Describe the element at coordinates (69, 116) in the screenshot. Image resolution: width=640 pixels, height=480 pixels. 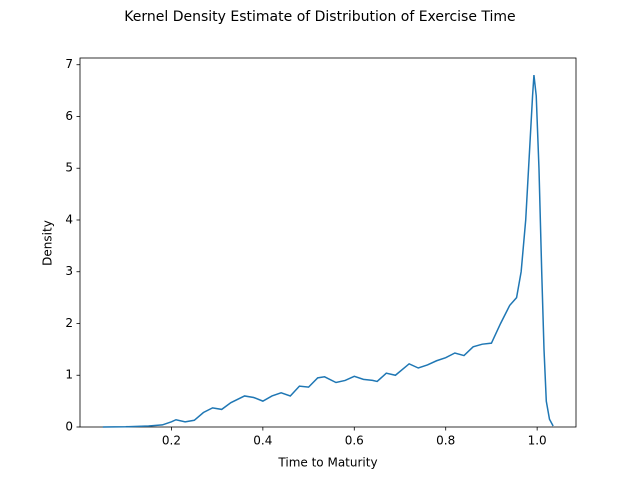
I see `y-tick-label: 6` at that location.